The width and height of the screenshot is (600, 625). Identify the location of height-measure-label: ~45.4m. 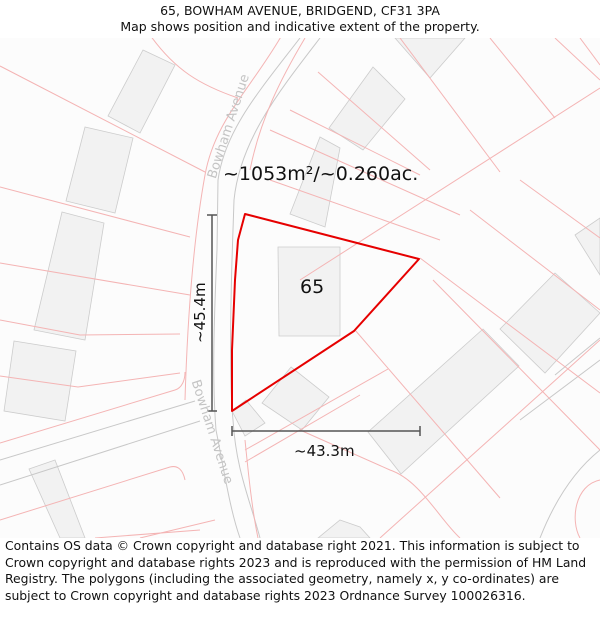
(200, 312).